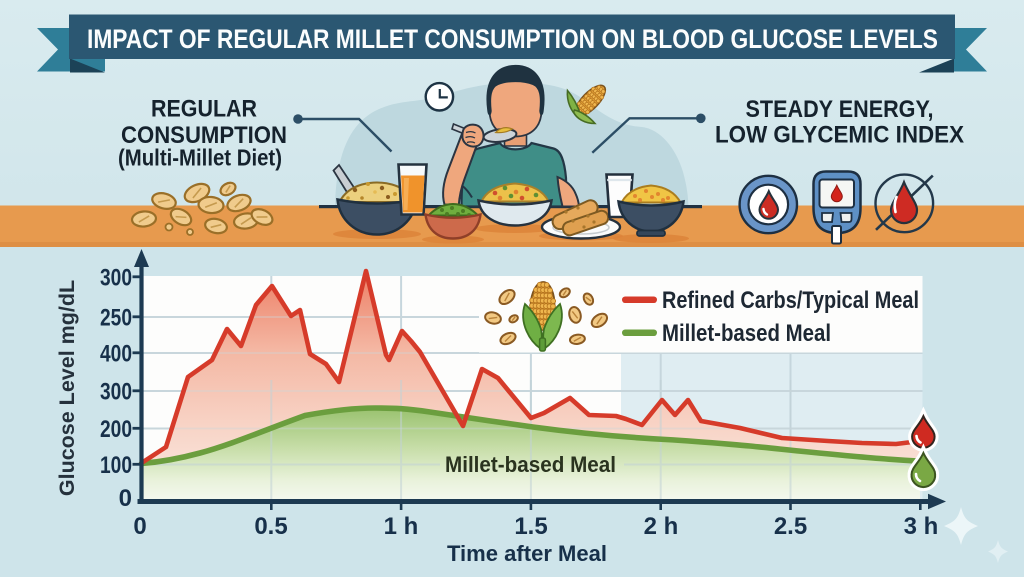 Image resolution: width=1024 pixels, height=577 pixels. I want to click on svg-text: 0.5, so click(270, 526).